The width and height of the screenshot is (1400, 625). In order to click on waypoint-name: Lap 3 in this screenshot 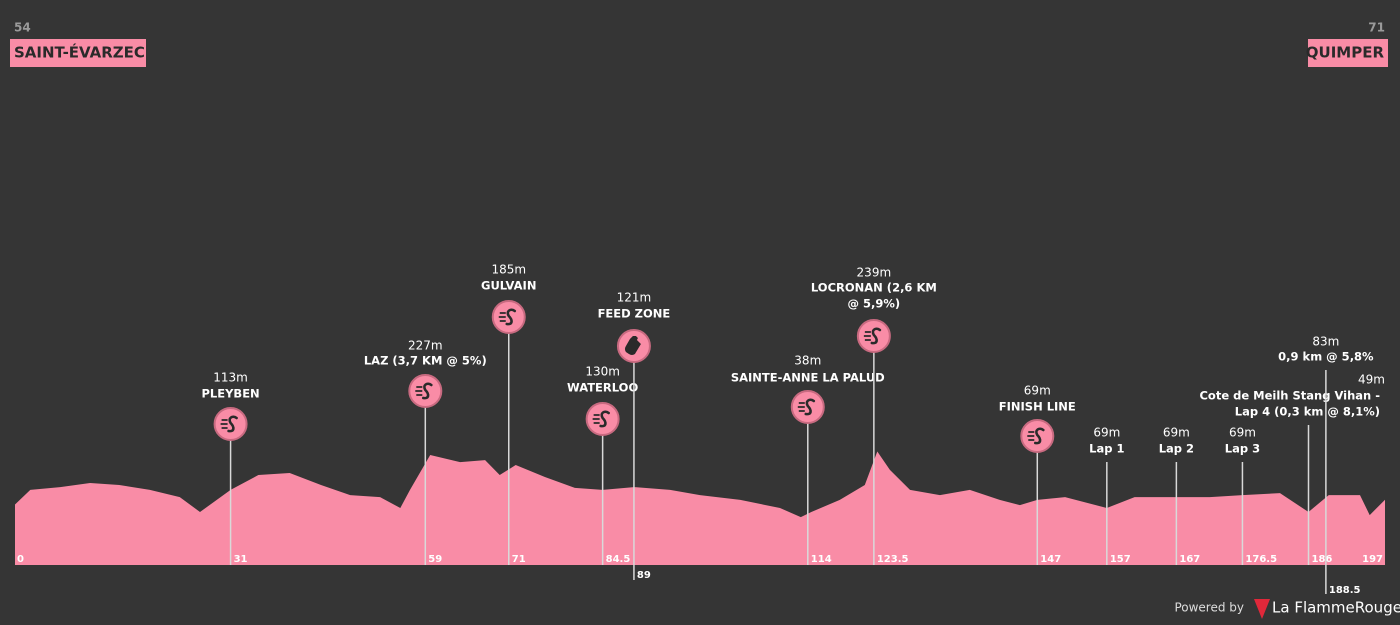, I will do `click(1242, 449)`.